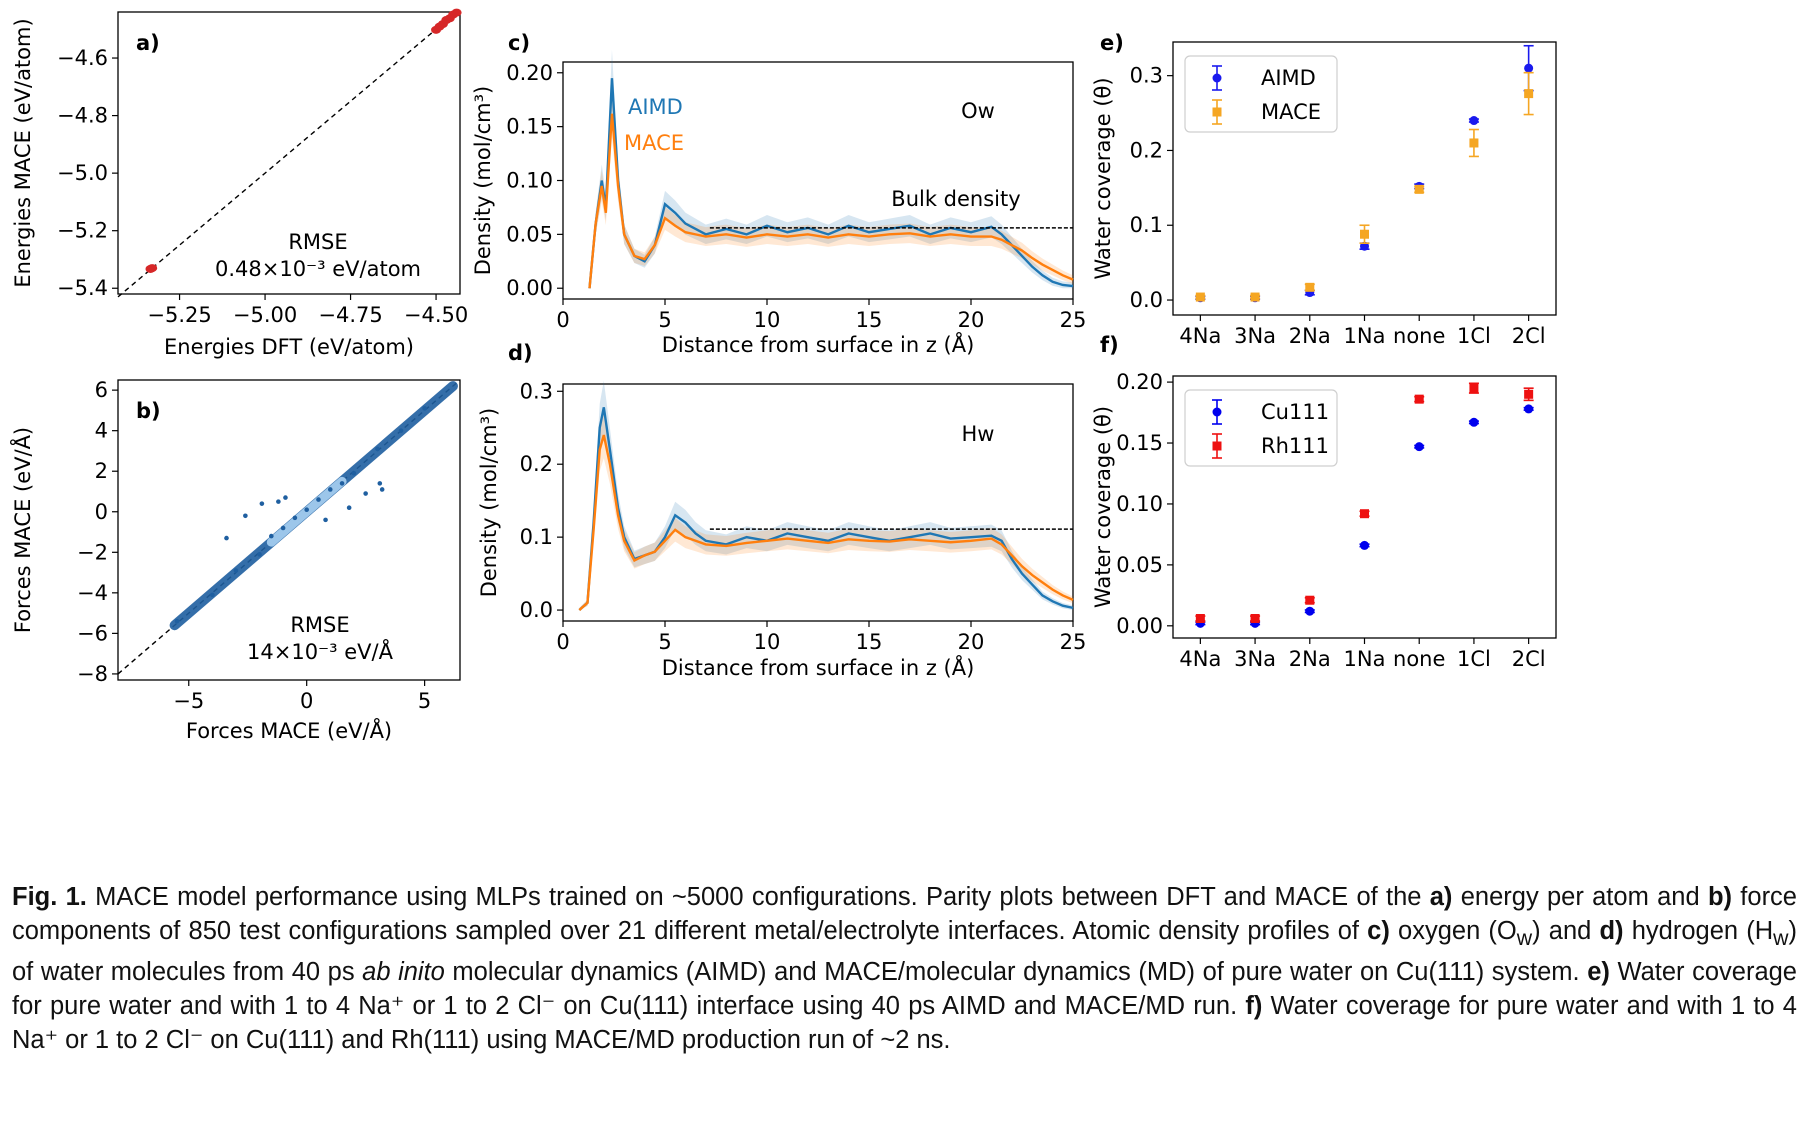 The height and width of the screenshot is (1125, 1812). What do you see at coordinates (265, 315) in the screenshot?
I see `x-tick-label: −5.00` at bounding box center [265, 315].